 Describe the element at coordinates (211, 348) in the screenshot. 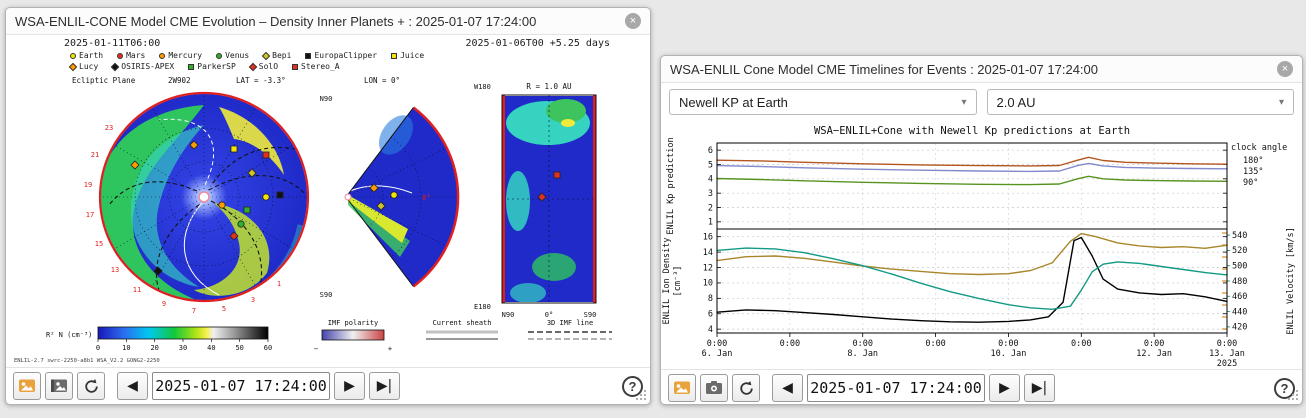

I see `colorbar-tick-label: 40` at that location.